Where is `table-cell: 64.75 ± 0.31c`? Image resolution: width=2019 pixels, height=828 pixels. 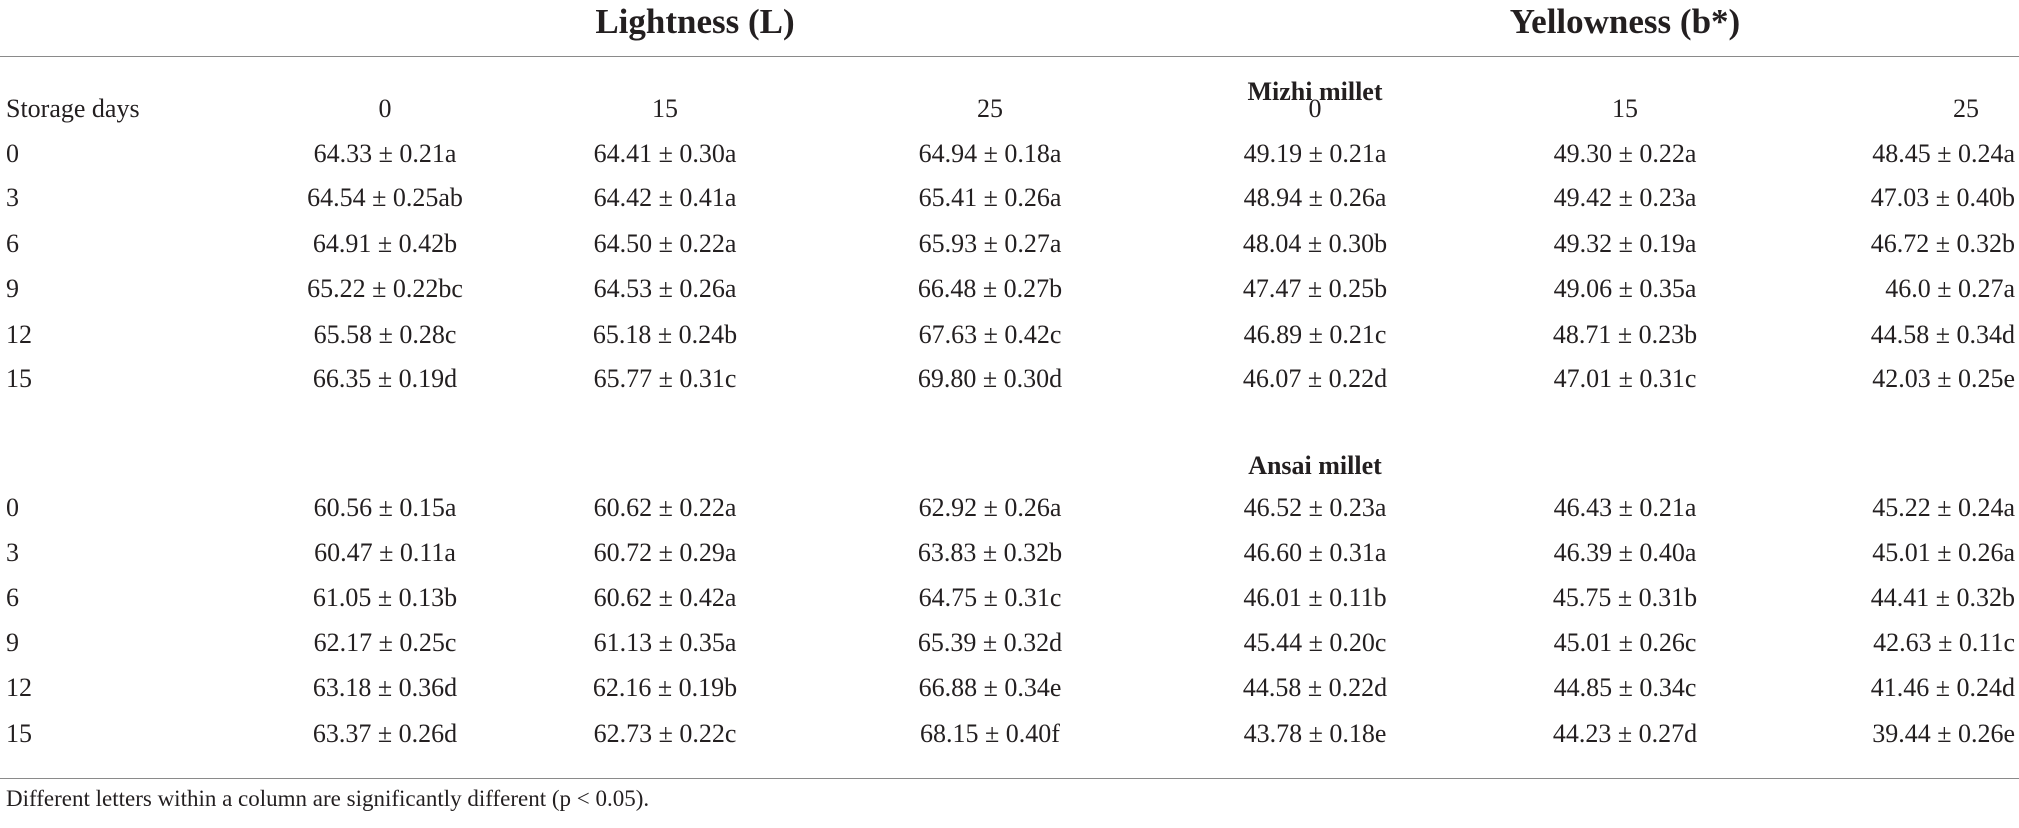 table-cell: 64.75 ± 0.31c is located at coordinates (990, 597).